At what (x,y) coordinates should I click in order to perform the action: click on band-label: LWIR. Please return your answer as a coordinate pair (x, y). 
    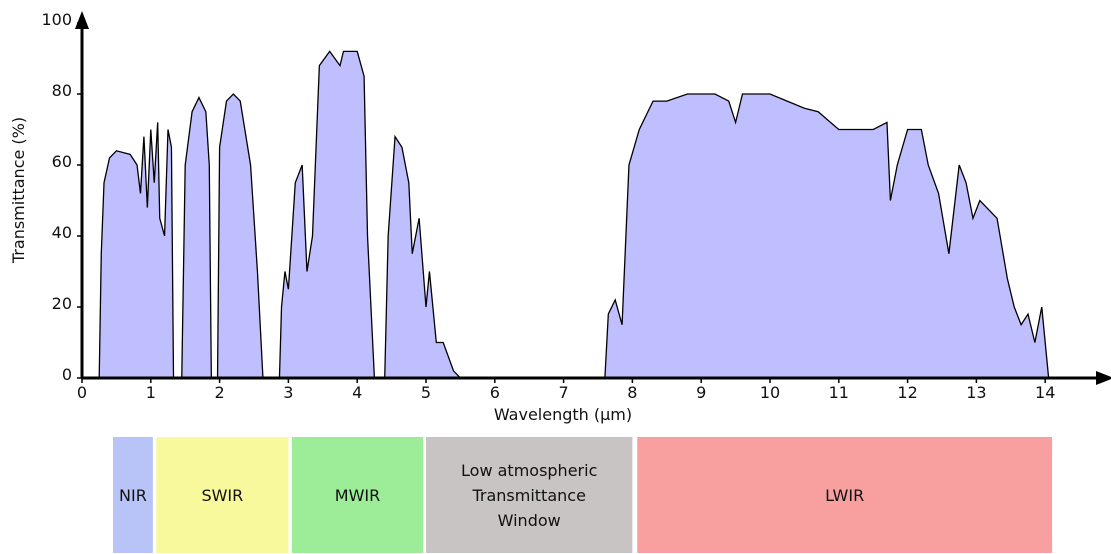
    Looking at the image, I should click on (844, 495).